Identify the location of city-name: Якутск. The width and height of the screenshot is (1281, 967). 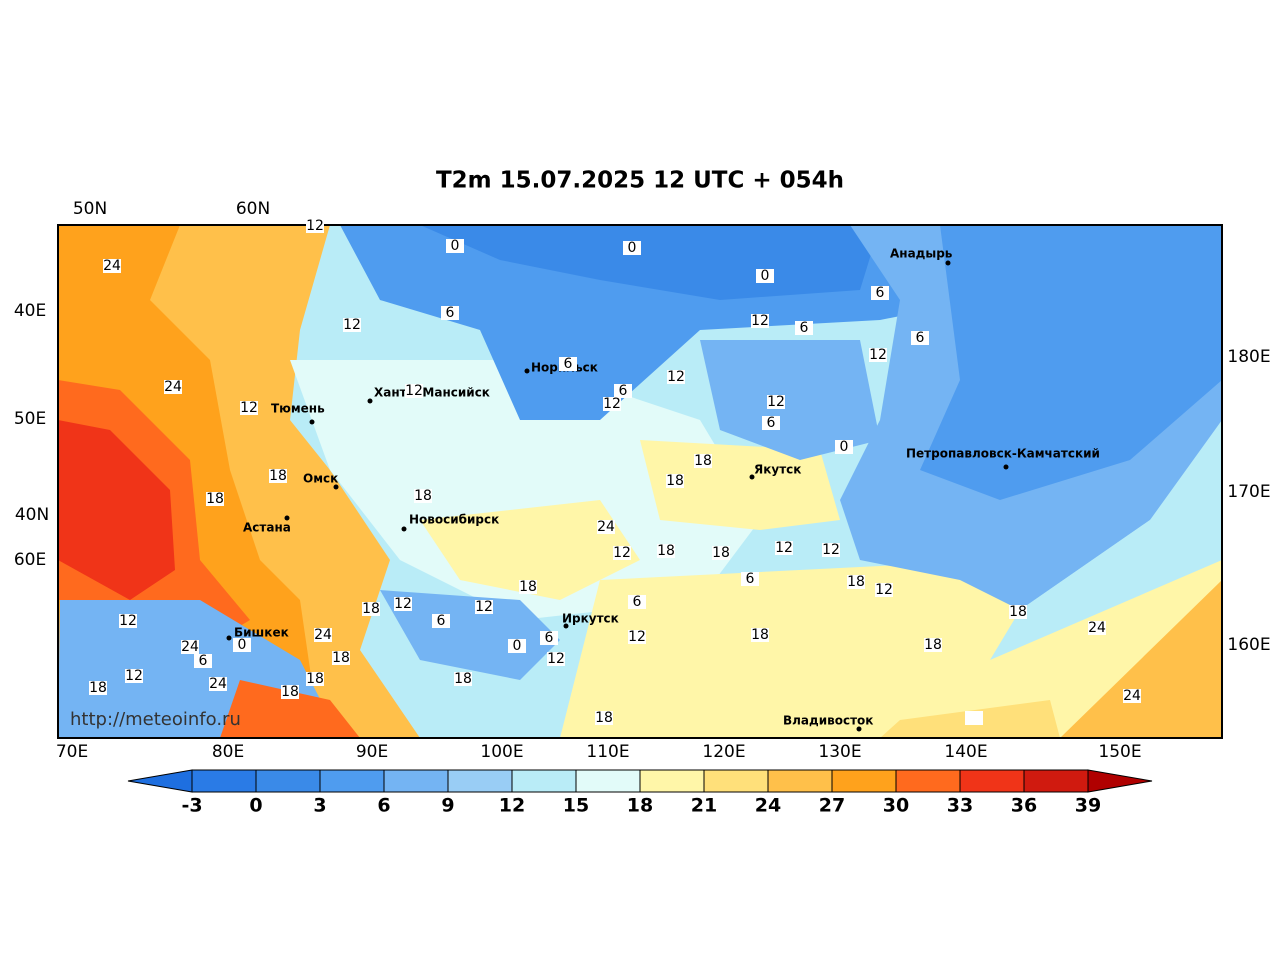
(777, 470).